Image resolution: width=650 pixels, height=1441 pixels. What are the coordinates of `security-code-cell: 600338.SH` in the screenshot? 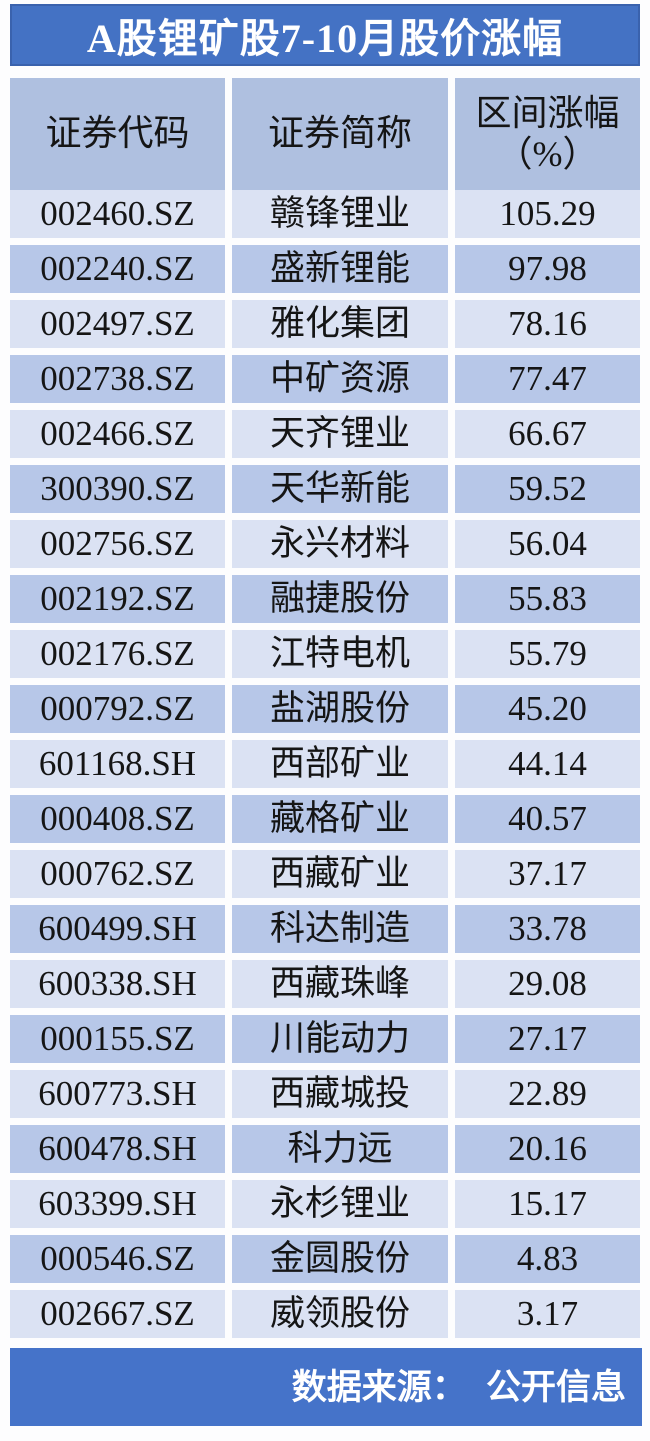 It's located at (117, 984).